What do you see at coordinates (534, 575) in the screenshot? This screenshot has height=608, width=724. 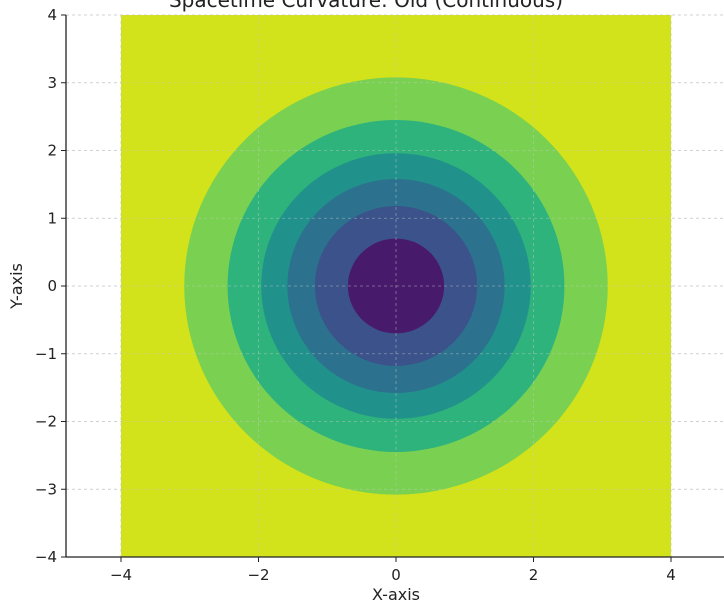 I see `x-tick-label: 2` at bounding box center [534, 575].